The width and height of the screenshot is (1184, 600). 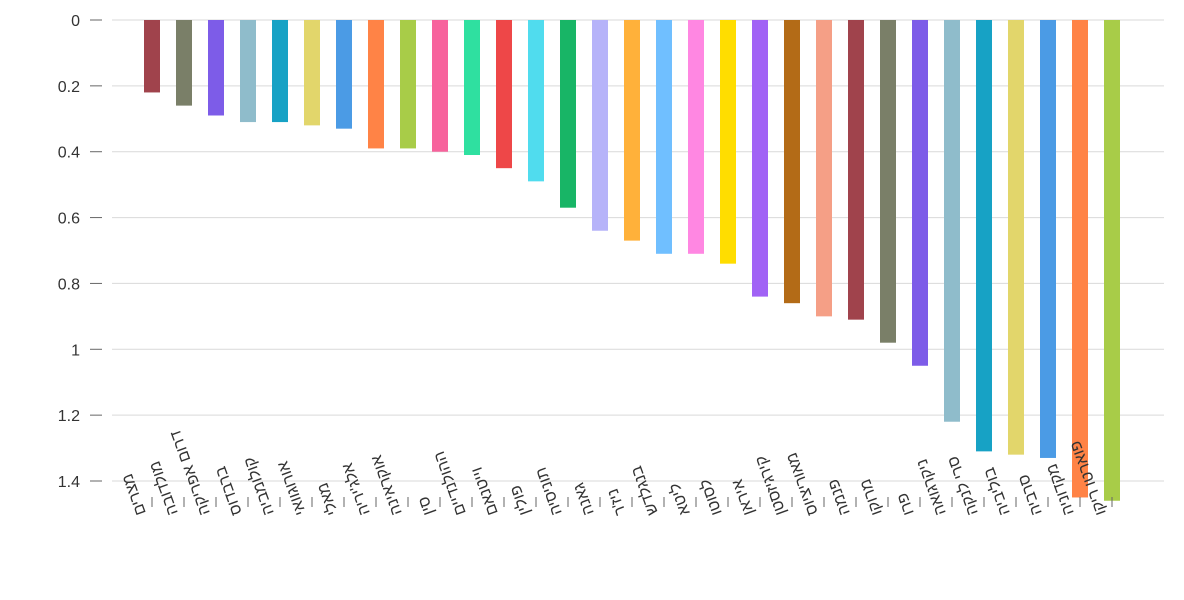 What do you see at coordinates (616, 501) in the screenshot?
I see `x-tick-label: ניז'ר` at bounding box center [616, 501].